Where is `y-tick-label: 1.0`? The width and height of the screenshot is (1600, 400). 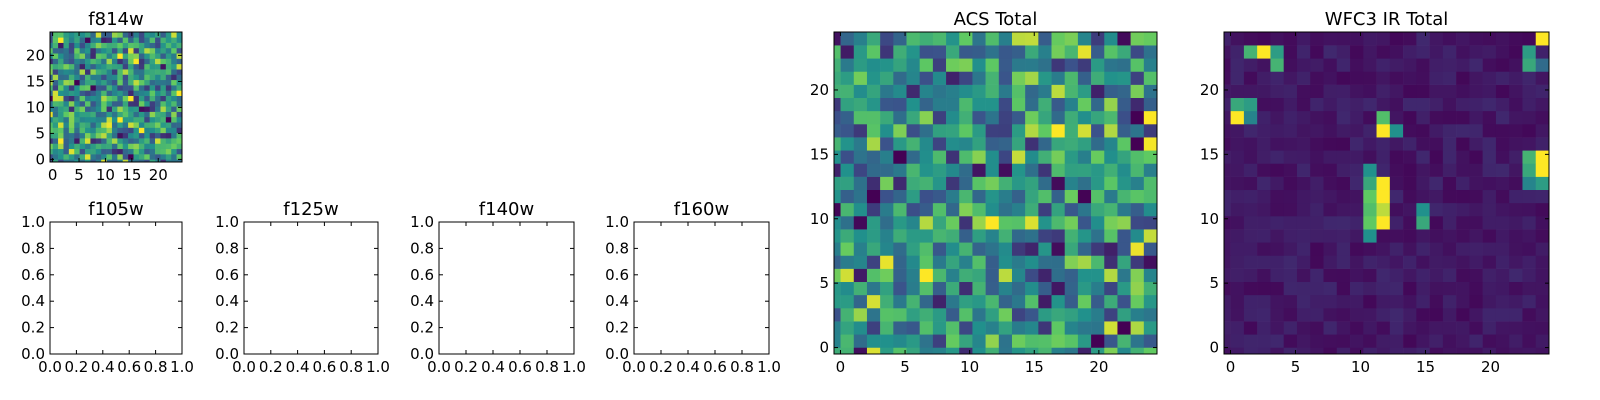 y-tick-label: 1.0 is located at coordinates (422, 222).